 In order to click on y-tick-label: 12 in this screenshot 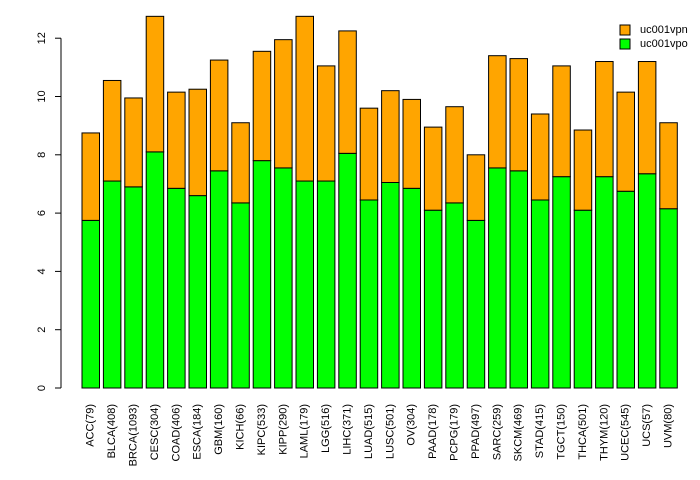, I will do `click(42, 38)`.